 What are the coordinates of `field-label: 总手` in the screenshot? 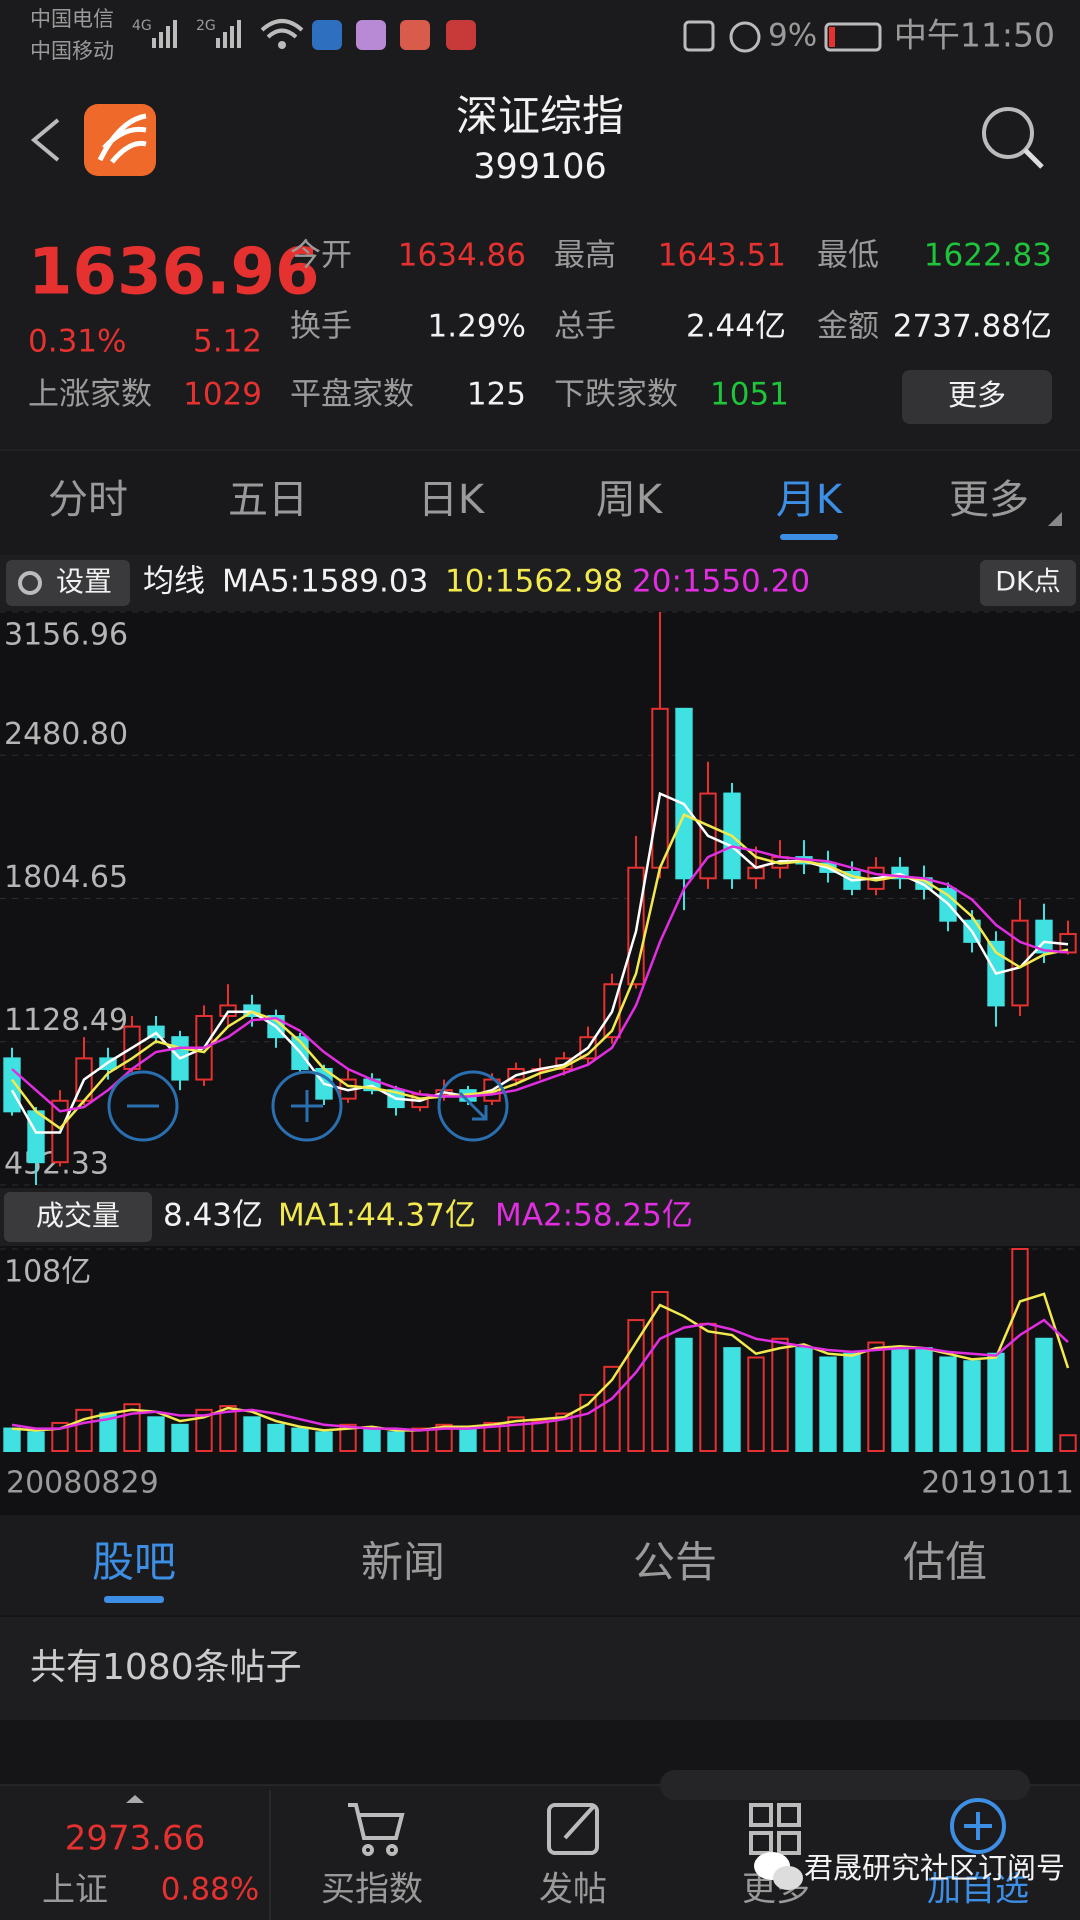 It's located at (585, 327).